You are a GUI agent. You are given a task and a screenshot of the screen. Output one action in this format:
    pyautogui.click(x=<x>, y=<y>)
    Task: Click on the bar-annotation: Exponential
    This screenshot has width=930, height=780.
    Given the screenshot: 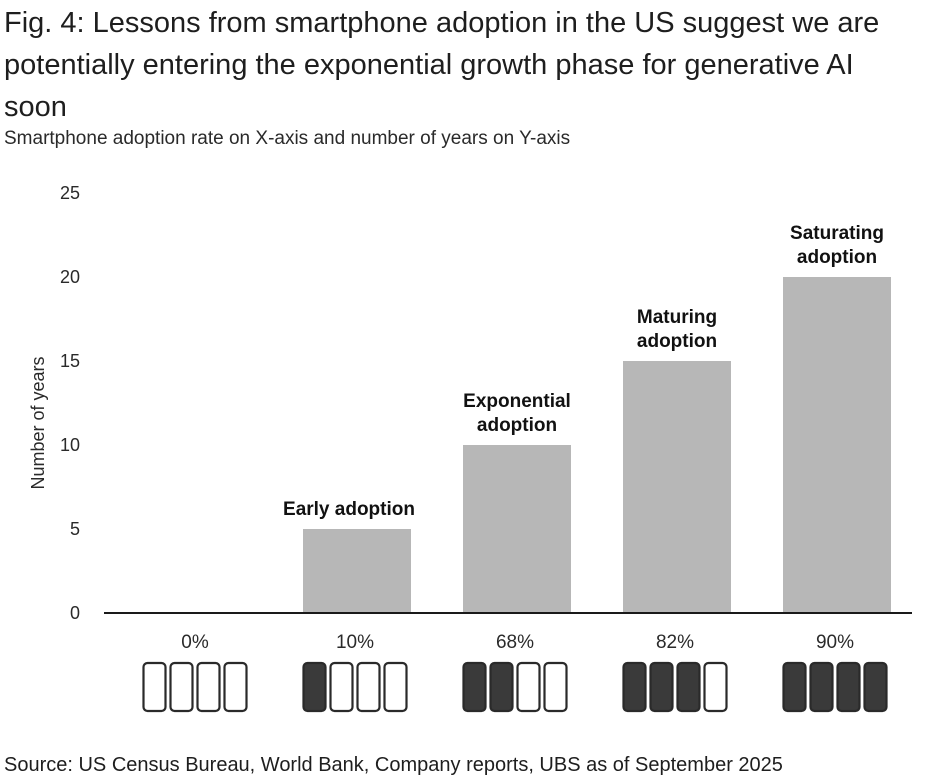 What is the action you would take?
    pyautogui.click(x=517, y=401)
    